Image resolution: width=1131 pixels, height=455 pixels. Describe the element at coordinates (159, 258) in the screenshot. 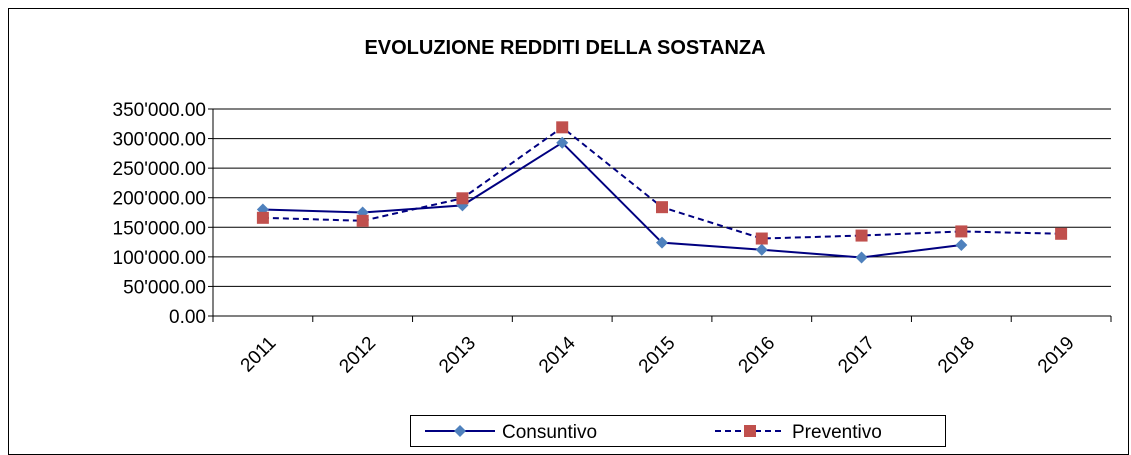

I see `y-tick-label: 100'000.00` at that location.